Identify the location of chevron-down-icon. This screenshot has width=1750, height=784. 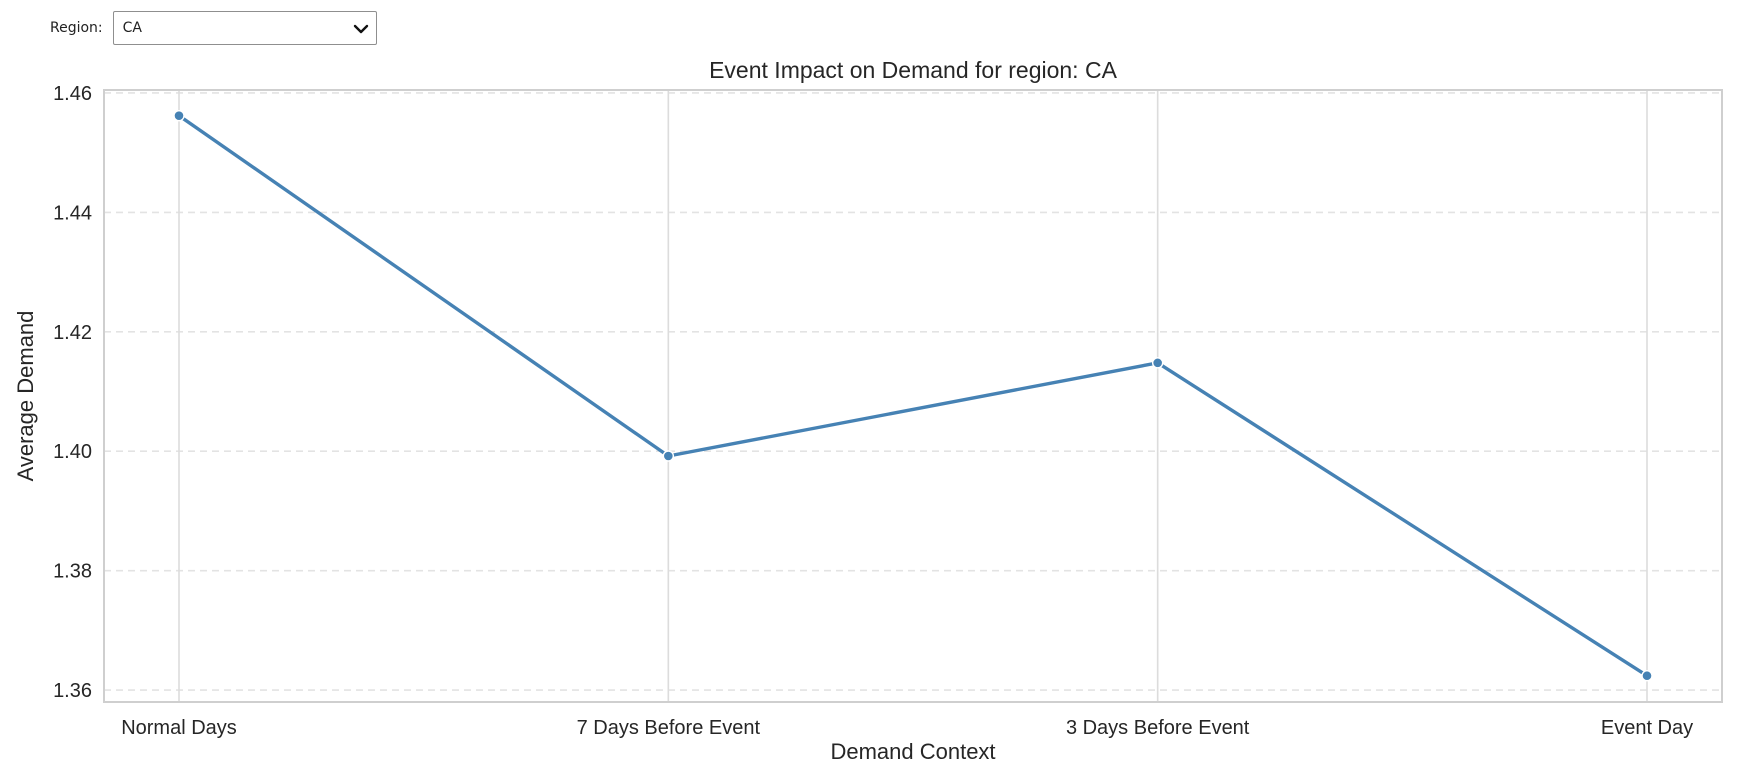
(360, 28).